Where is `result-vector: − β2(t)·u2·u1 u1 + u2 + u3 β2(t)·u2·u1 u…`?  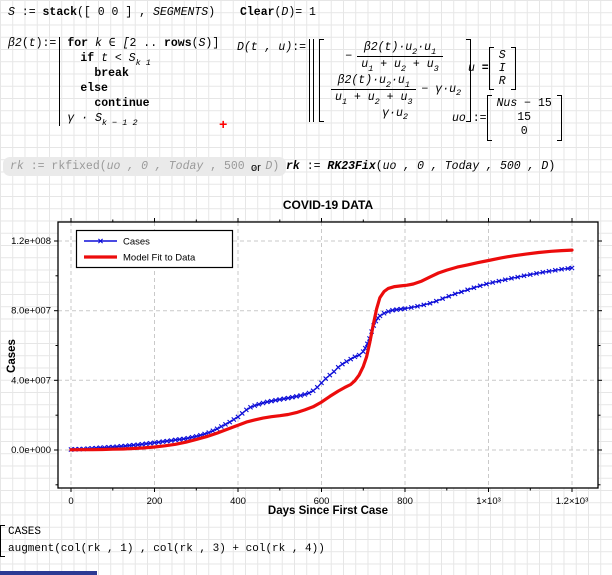
result-vector: − β2(t)·u2·u1 u1 + u2 + u3 β2(t)·u2·u1 u… is located at coordinates (395, 80).